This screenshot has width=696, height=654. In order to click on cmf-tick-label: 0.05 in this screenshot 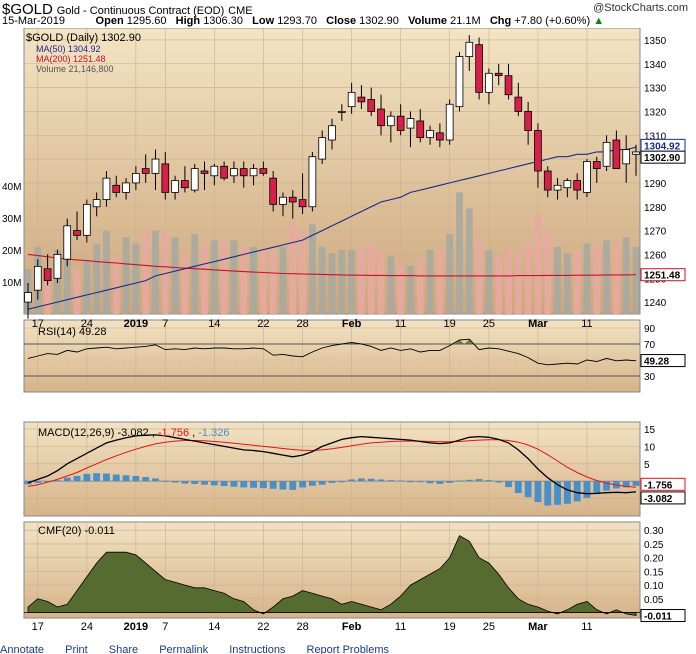, I will do `click(654, 600)`.